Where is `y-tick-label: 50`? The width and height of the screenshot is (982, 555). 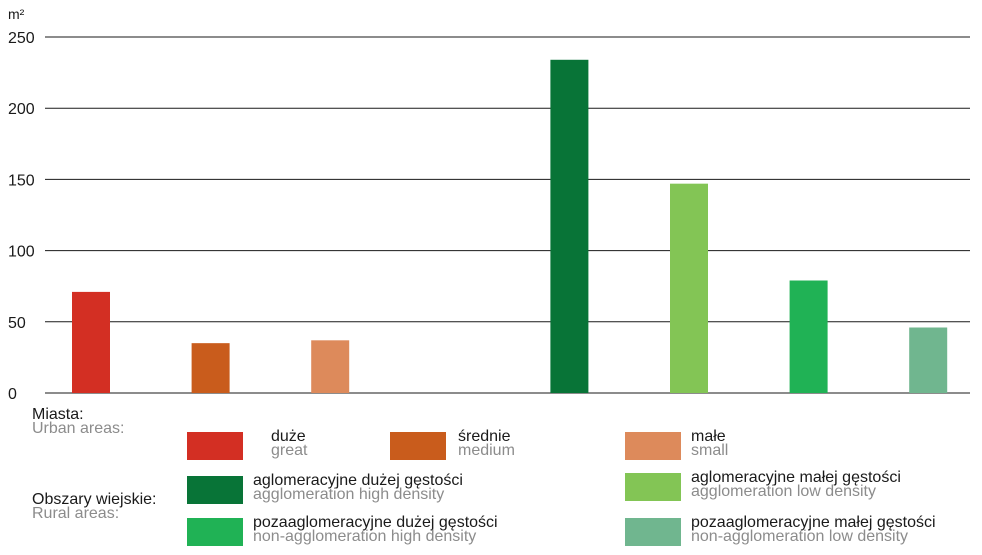 y-tick-label: 50 is located at coordinates (17, 323).